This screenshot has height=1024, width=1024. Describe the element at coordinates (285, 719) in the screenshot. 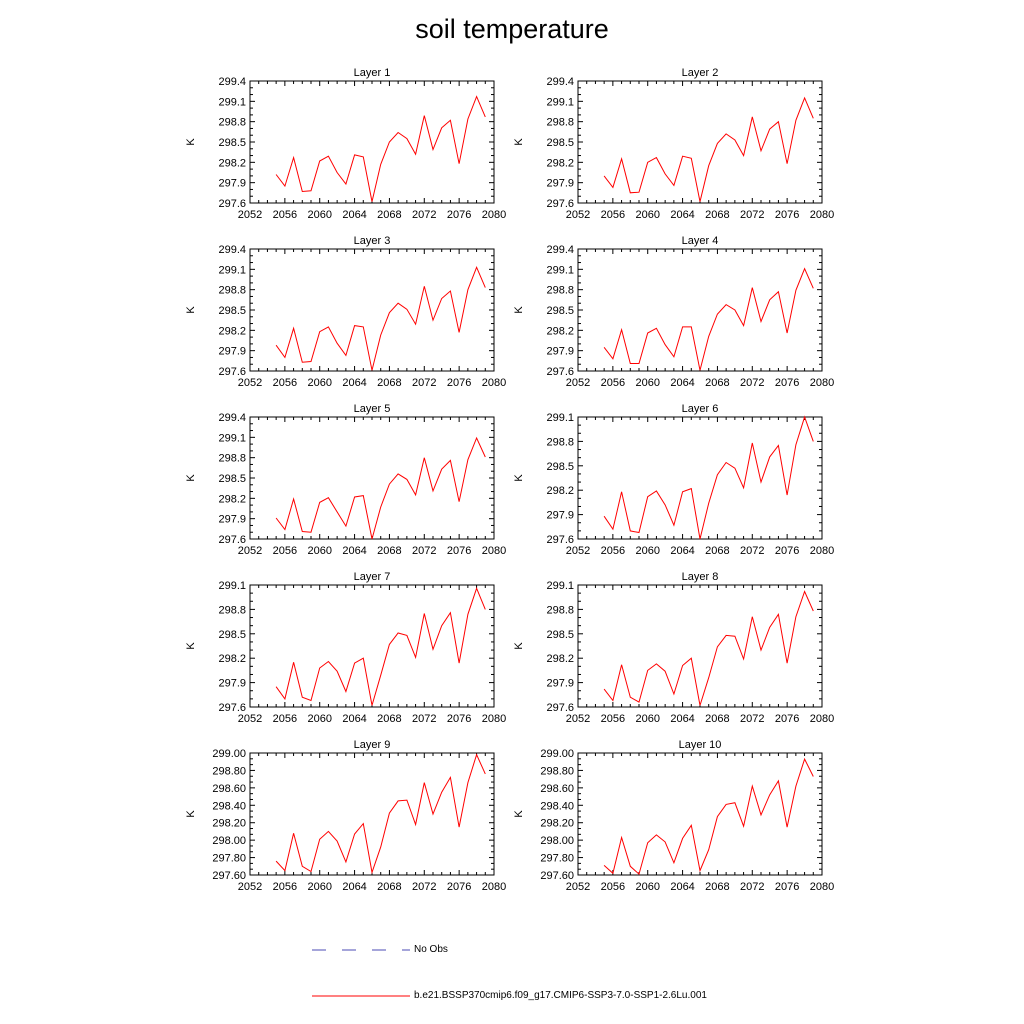

I see `x-tick-label-7: 2056` at that location.